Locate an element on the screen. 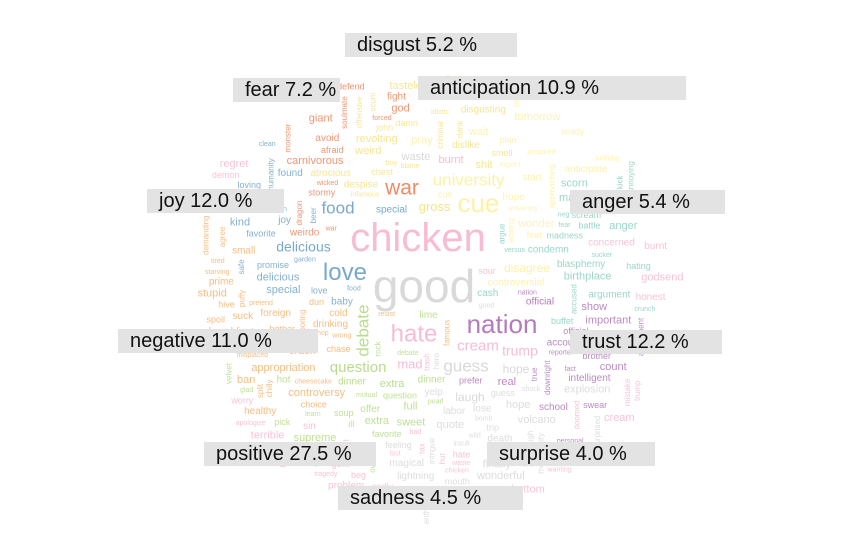  cloud-word: drinking is located at coordinates (330, 324).